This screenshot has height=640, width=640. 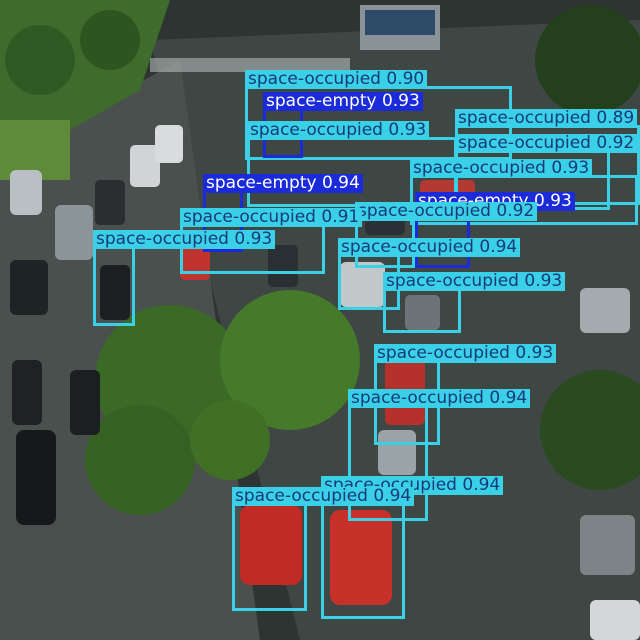 What do you see at coordinates (283, 183) in the screenshot?
I see `detection-label: space-empty 0.94` at bounding box center [283, 183].